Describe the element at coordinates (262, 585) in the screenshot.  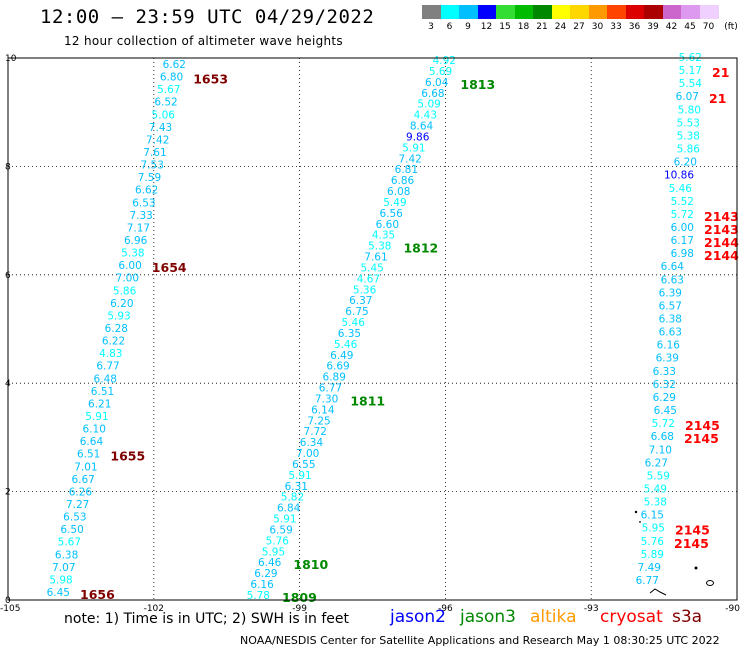
I see `wave-height-value: 6.16` at that location.